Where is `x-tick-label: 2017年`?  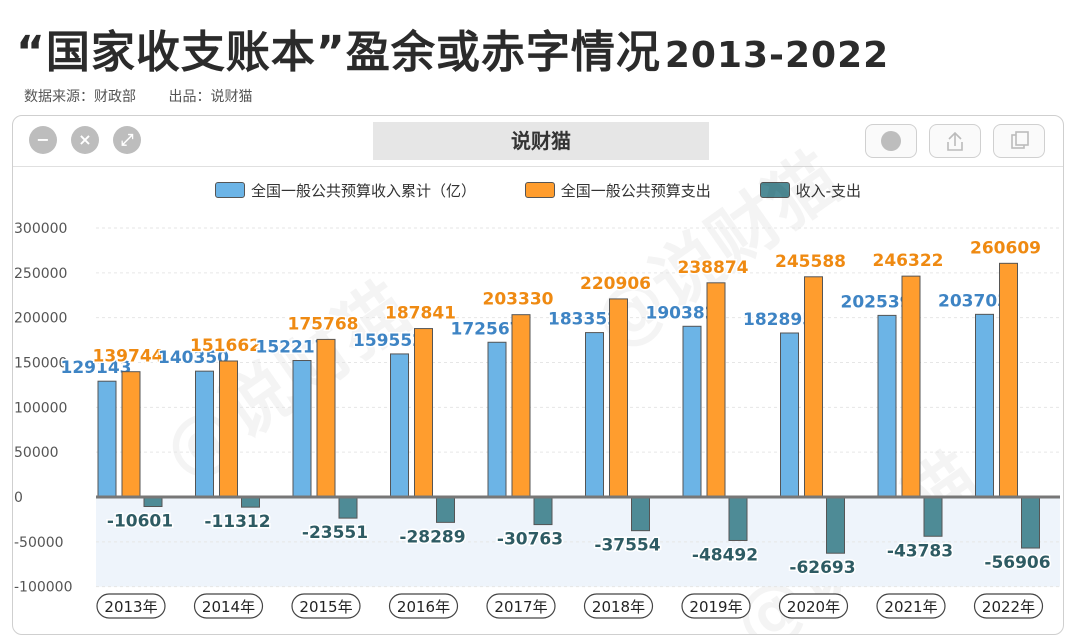
x-tick-label: 2017年 is located at coordinates (520, 607).